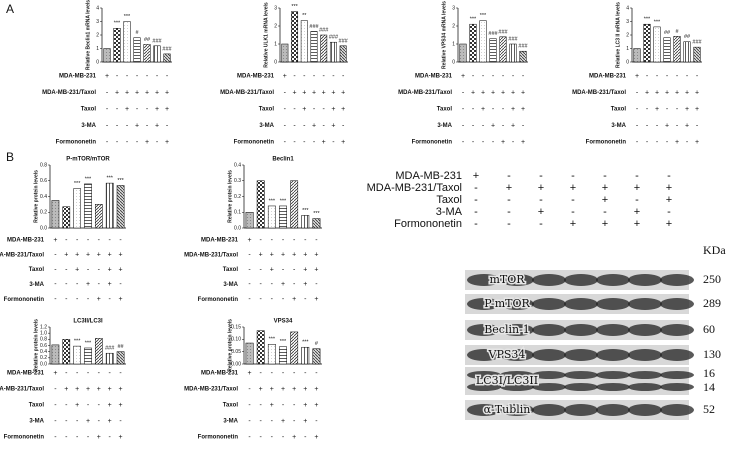  Describe the element at coordinates (266, 126) in the screenshot. I see `condition-label: 3-MA` at that location.